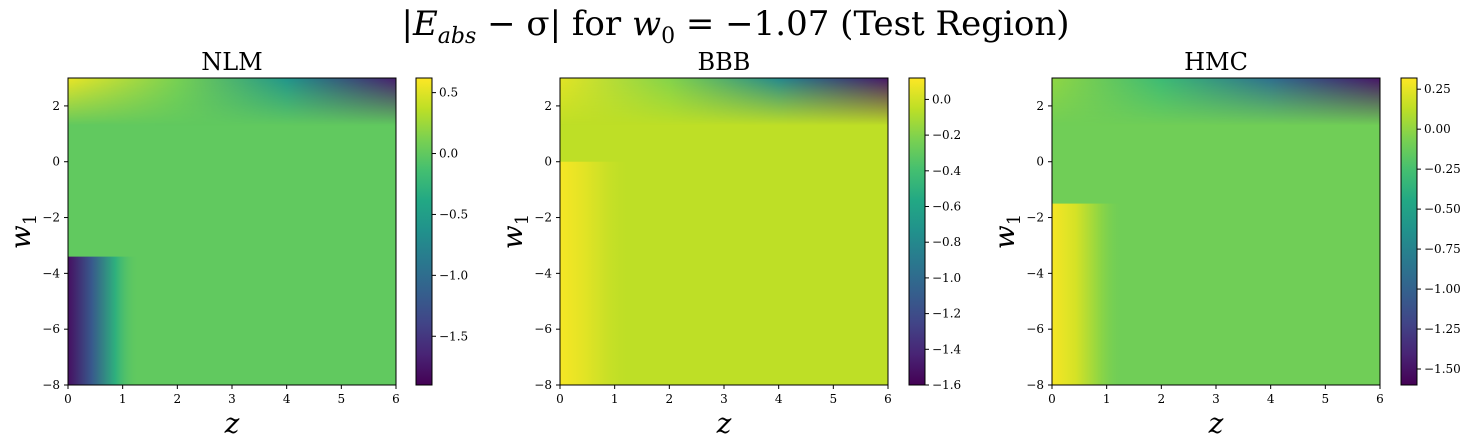 The width and height of the screenshot is (1471, 448). Describe the element at coordinates (947, 171) in the screenshot. I see `colorbar-tick-label: −0.4` at that location.